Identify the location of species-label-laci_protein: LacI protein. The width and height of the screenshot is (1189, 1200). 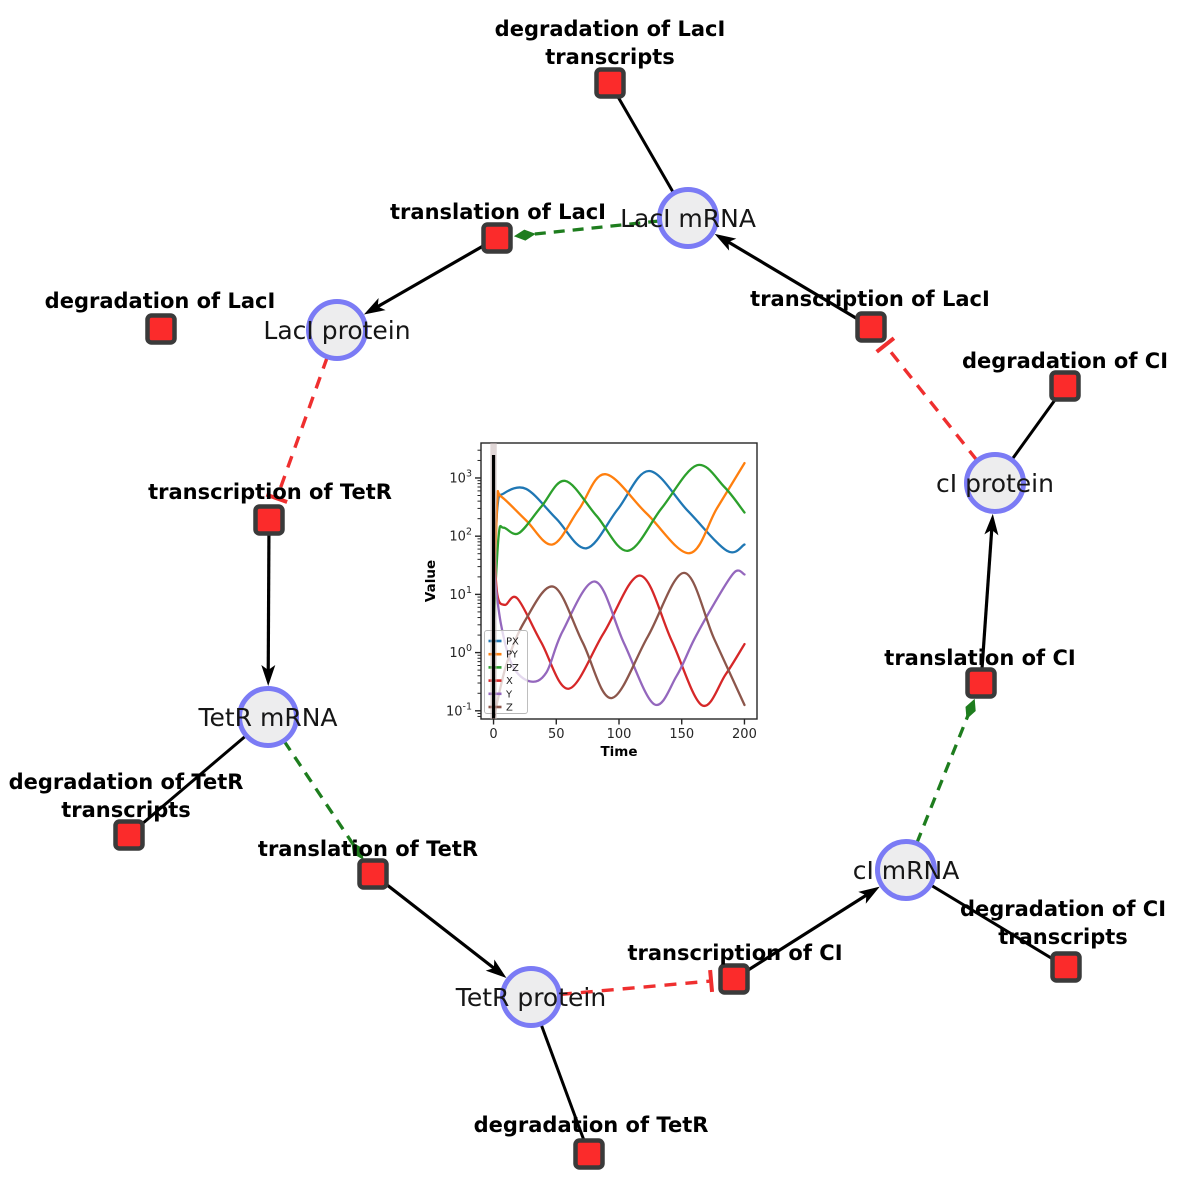
(336, 330).